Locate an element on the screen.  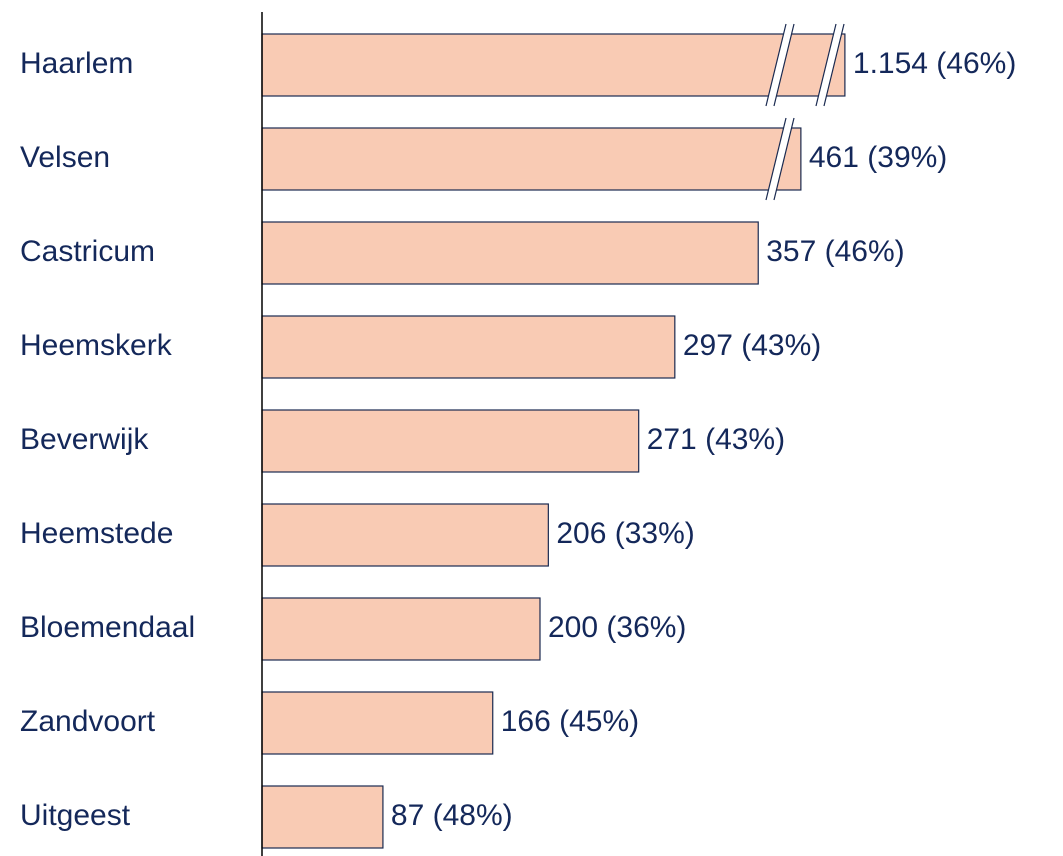
category-label: Velsen is located at coordinates (65, 157).